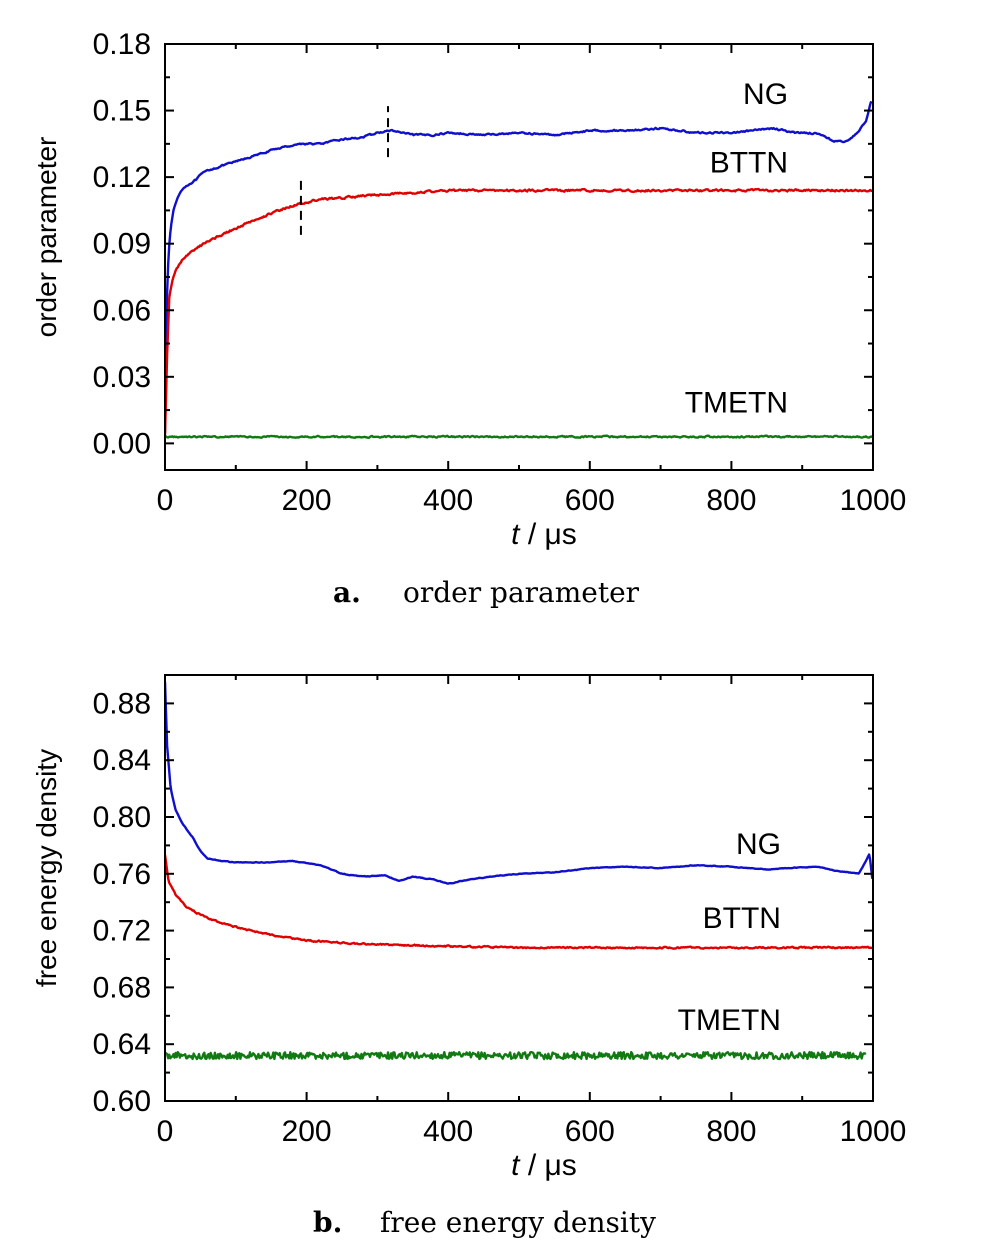  Describe the element at coordinates (731, 500) in the screenshot. I see `panel-a-x-tick-label: 800` at that location.